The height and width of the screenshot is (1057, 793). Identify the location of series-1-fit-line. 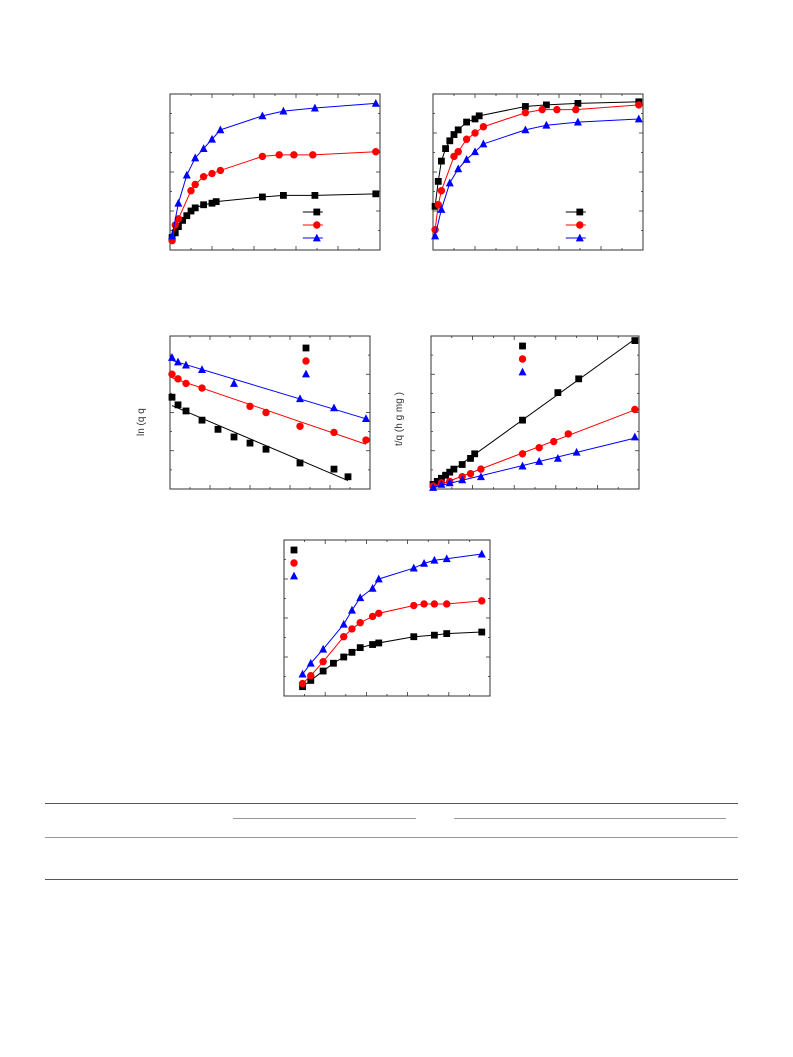
(534, 448).